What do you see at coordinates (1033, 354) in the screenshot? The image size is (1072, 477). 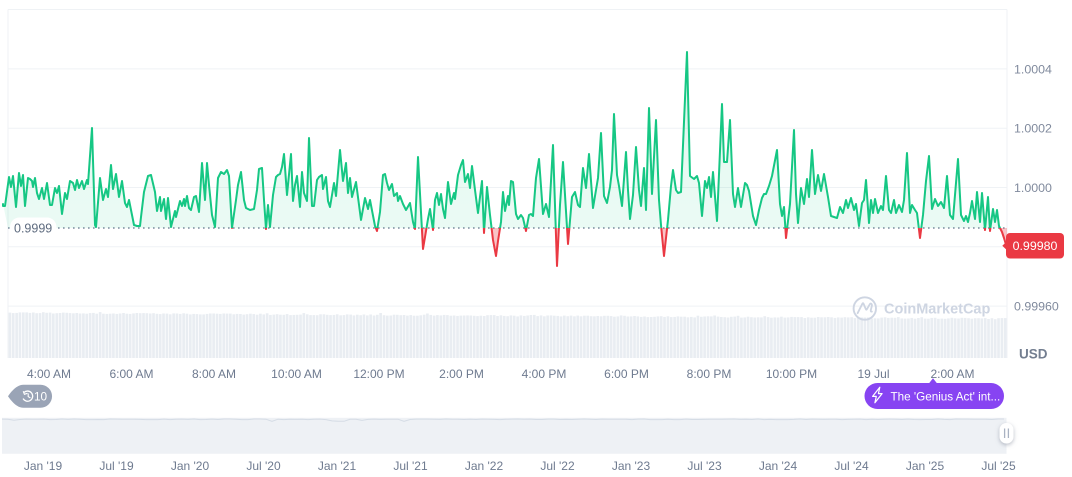 I see `svg-text: USD` at bounding box center [1033, 354].